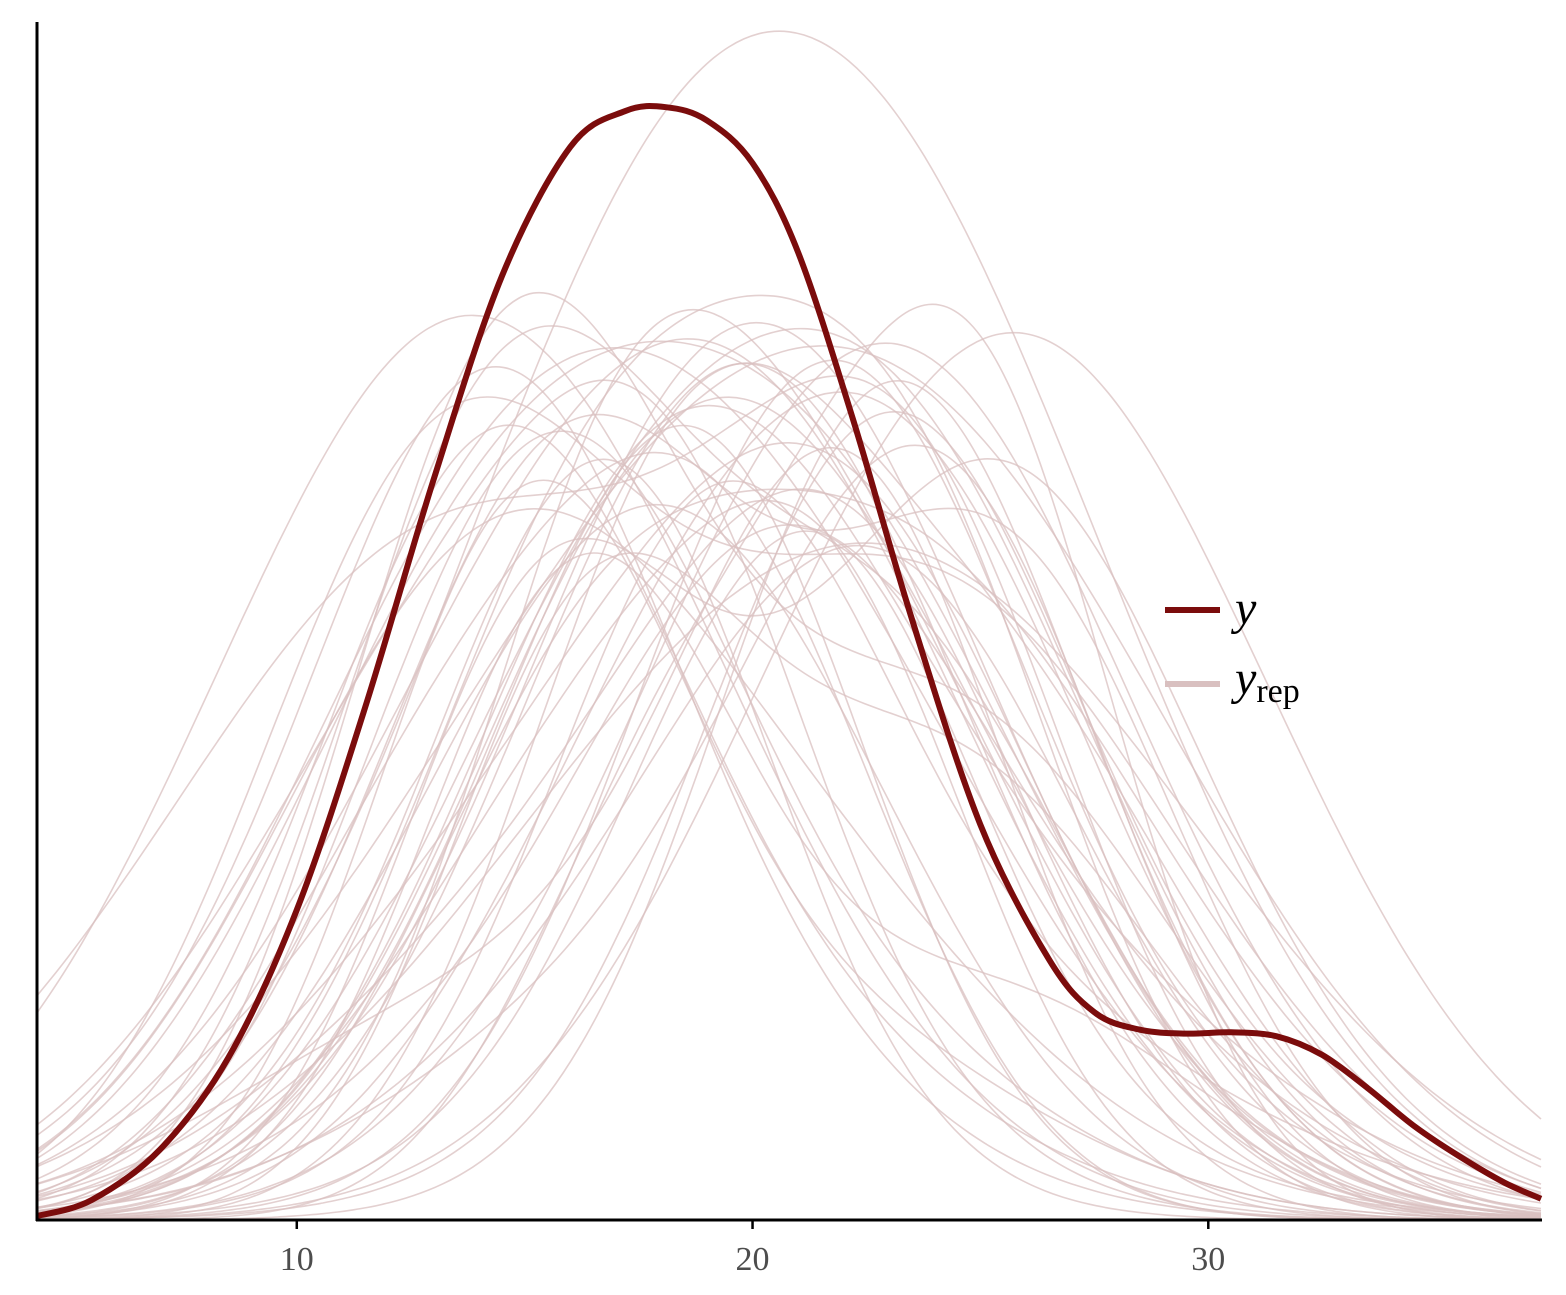 This screenshot has width=1566, height=1295. I want to click on x-axis-ticks: 10 20 30, so click(752, 1249).